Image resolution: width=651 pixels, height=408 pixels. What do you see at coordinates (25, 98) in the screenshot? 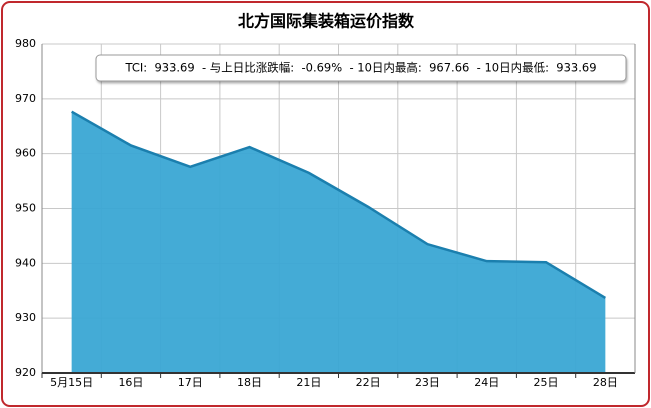
I see `y-tick-label: 970` at bounding box center [25, 98].